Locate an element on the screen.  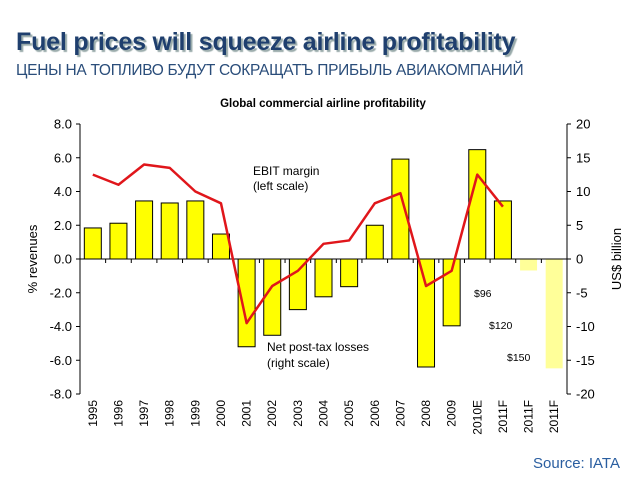
annotation-96: $96 is located at coordinates (483, 294).